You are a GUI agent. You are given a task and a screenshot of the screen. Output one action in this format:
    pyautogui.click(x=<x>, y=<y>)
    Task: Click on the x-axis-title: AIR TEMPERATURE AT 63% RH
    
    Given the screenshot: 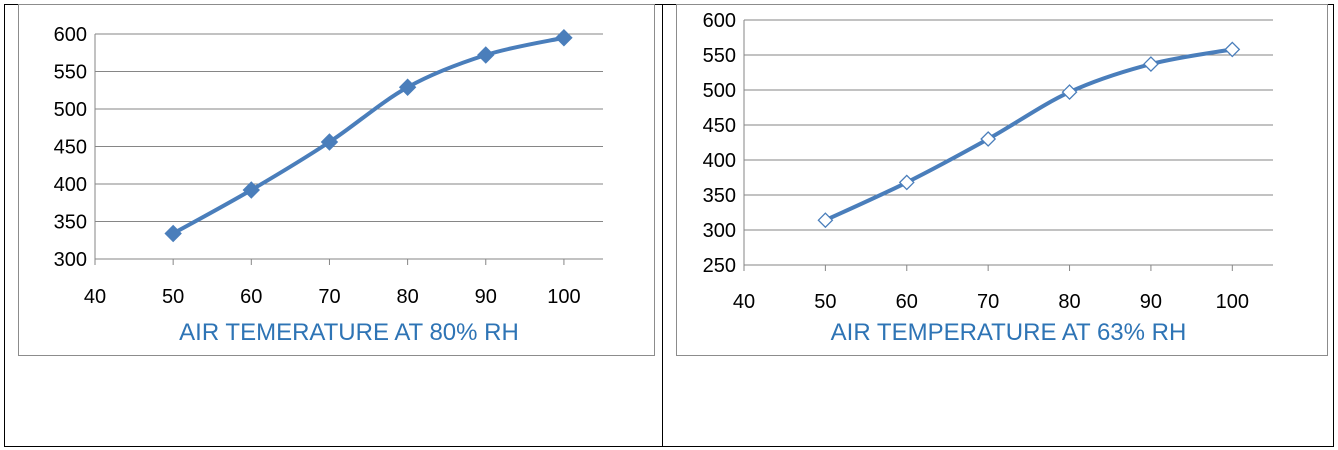 What is the action you would take?
    pyautogui.click(x=1009, y=332)
    